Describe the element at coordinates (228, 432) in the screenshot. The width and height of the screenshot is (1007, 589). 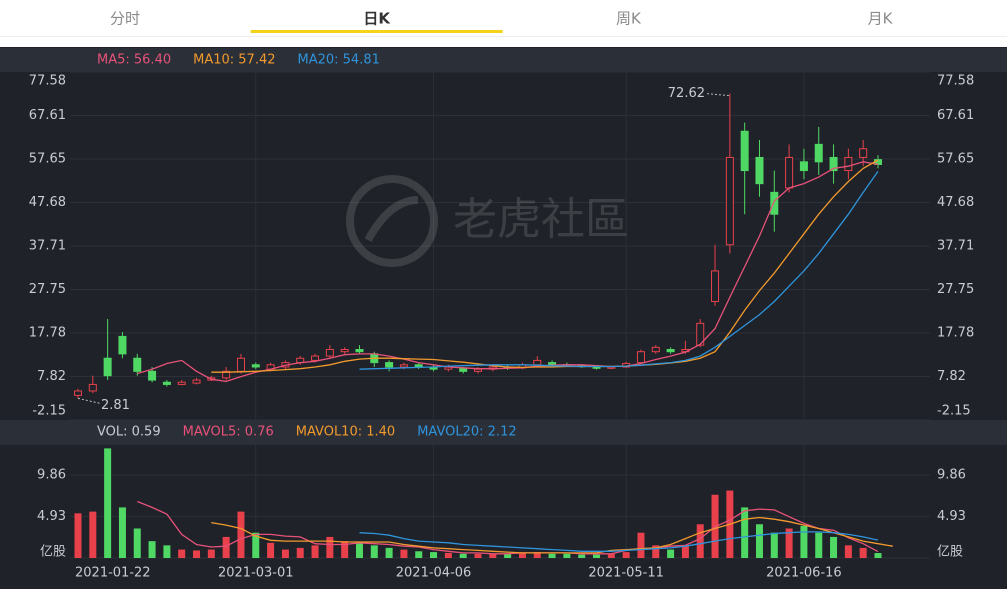
I see `mavol-legend: MAVOL5: 0.76` at that location.